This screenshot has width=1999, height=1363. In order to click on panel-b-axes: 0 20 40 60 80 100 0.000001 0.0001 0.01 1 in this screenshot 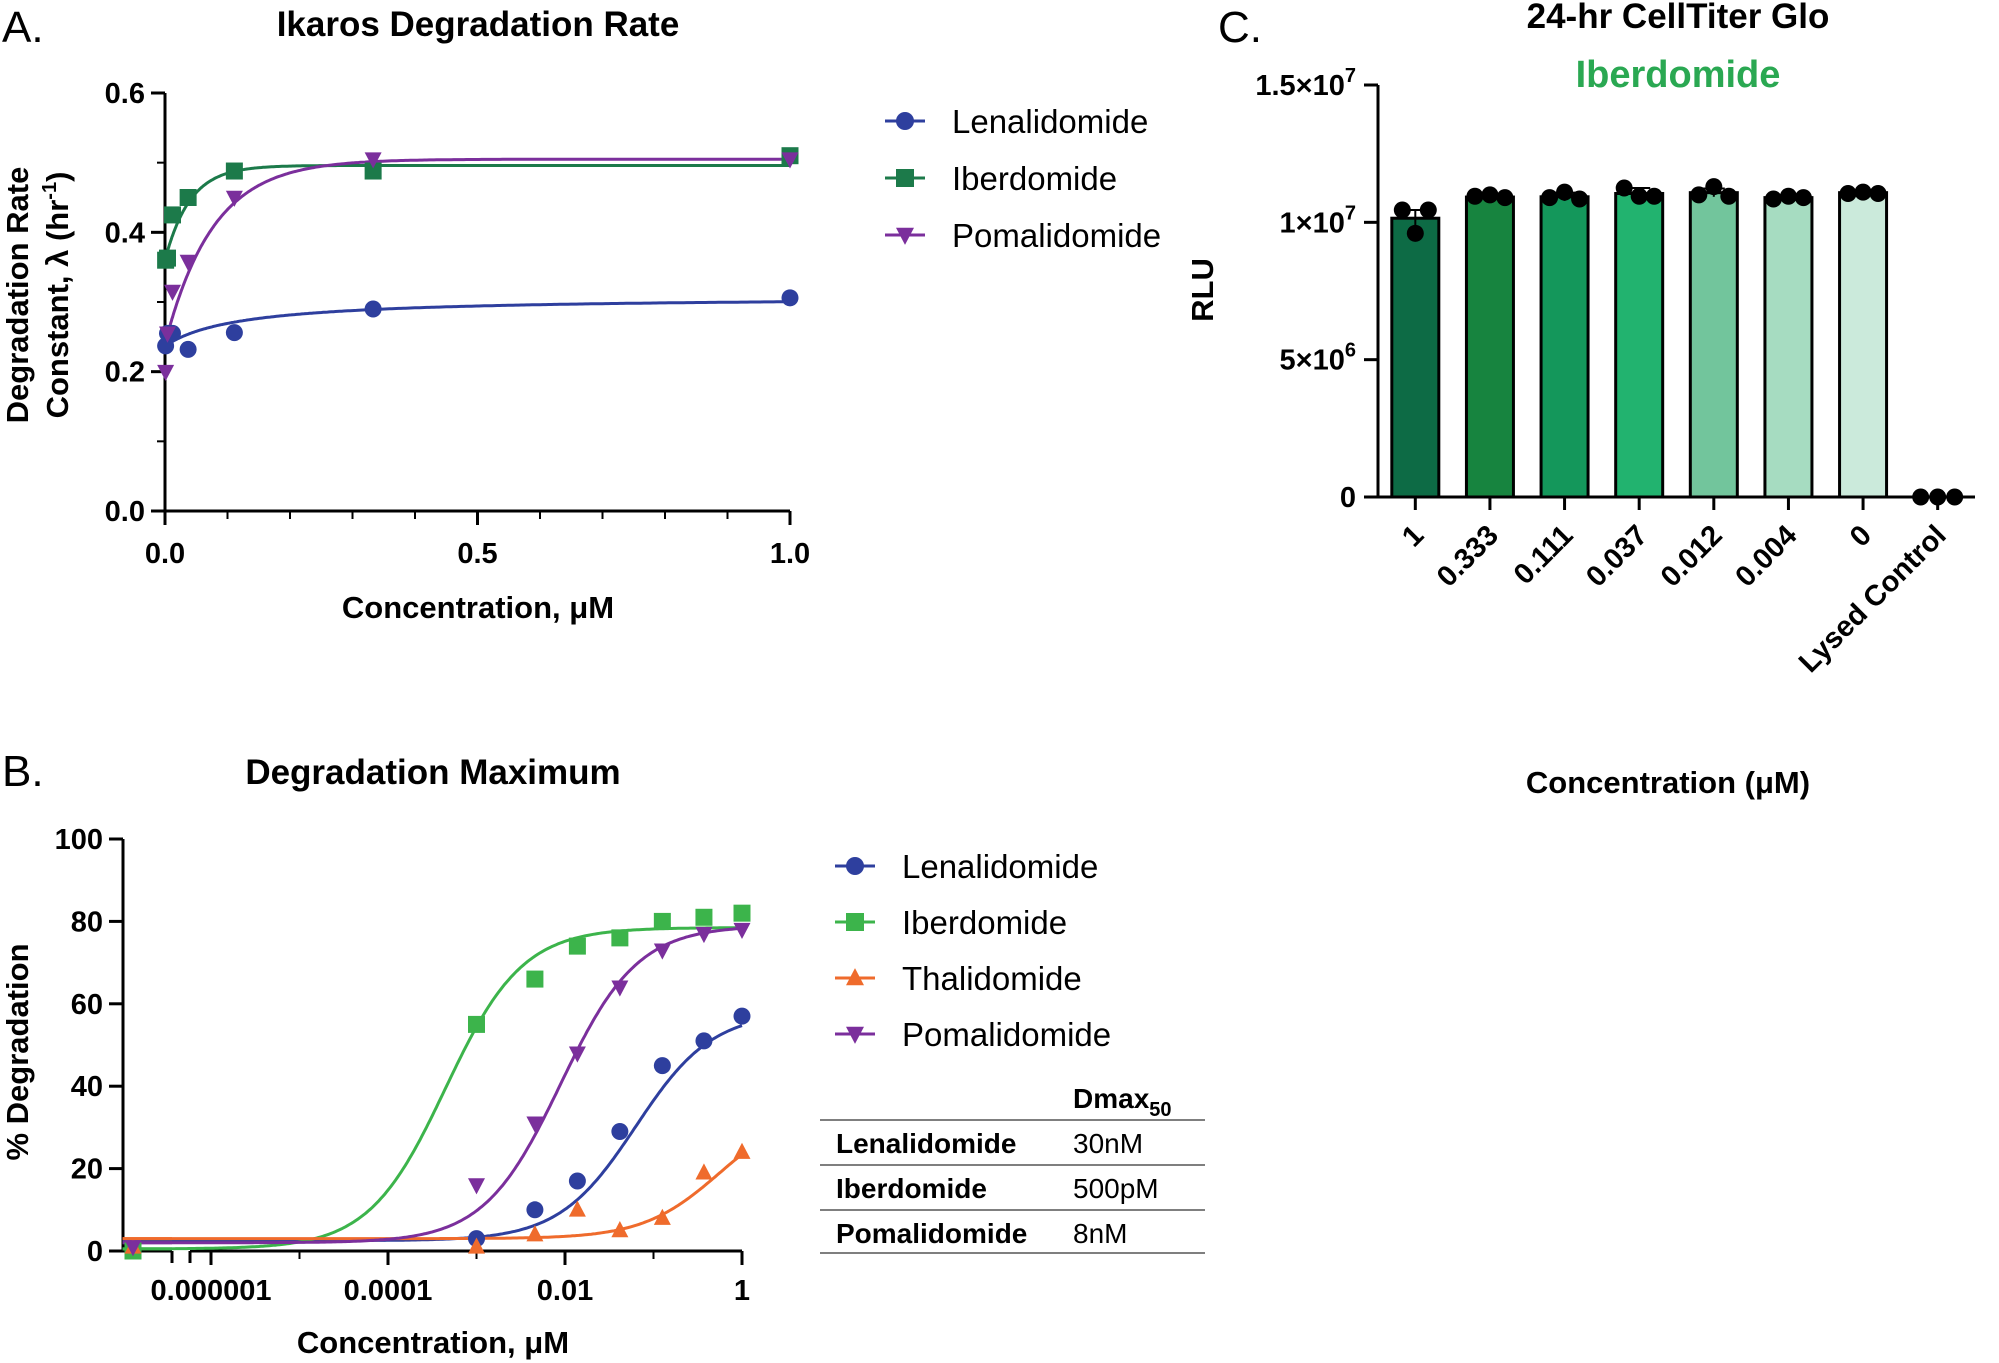, I will do `click(402, 1065)`.